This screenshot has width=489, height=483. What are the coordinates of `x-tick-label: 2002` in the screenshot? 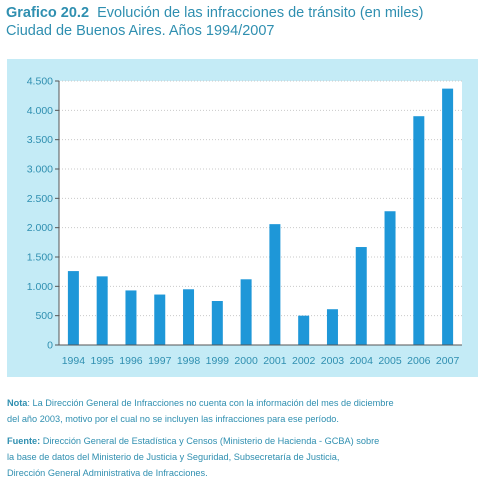 It's located at (304, 361).